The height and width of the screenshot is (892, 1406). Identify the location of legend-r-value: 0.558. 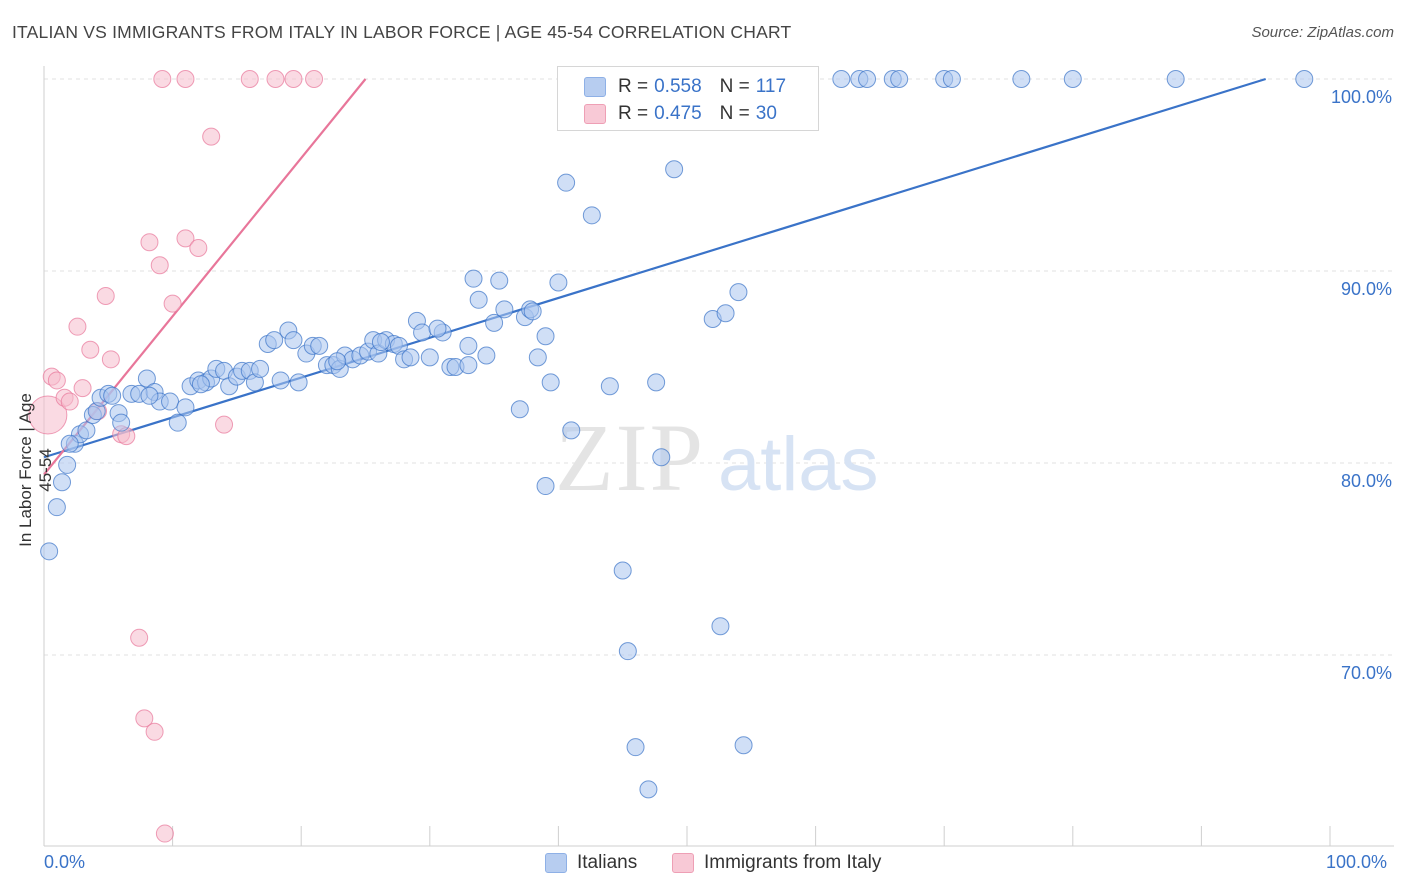
(678, 86).